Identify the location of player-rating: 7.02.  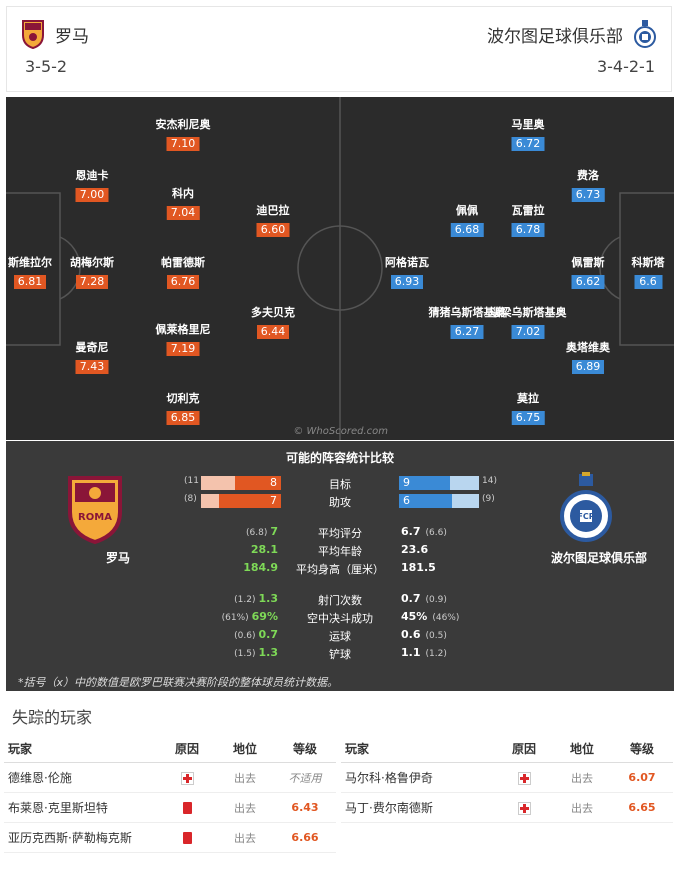
(528, 332).